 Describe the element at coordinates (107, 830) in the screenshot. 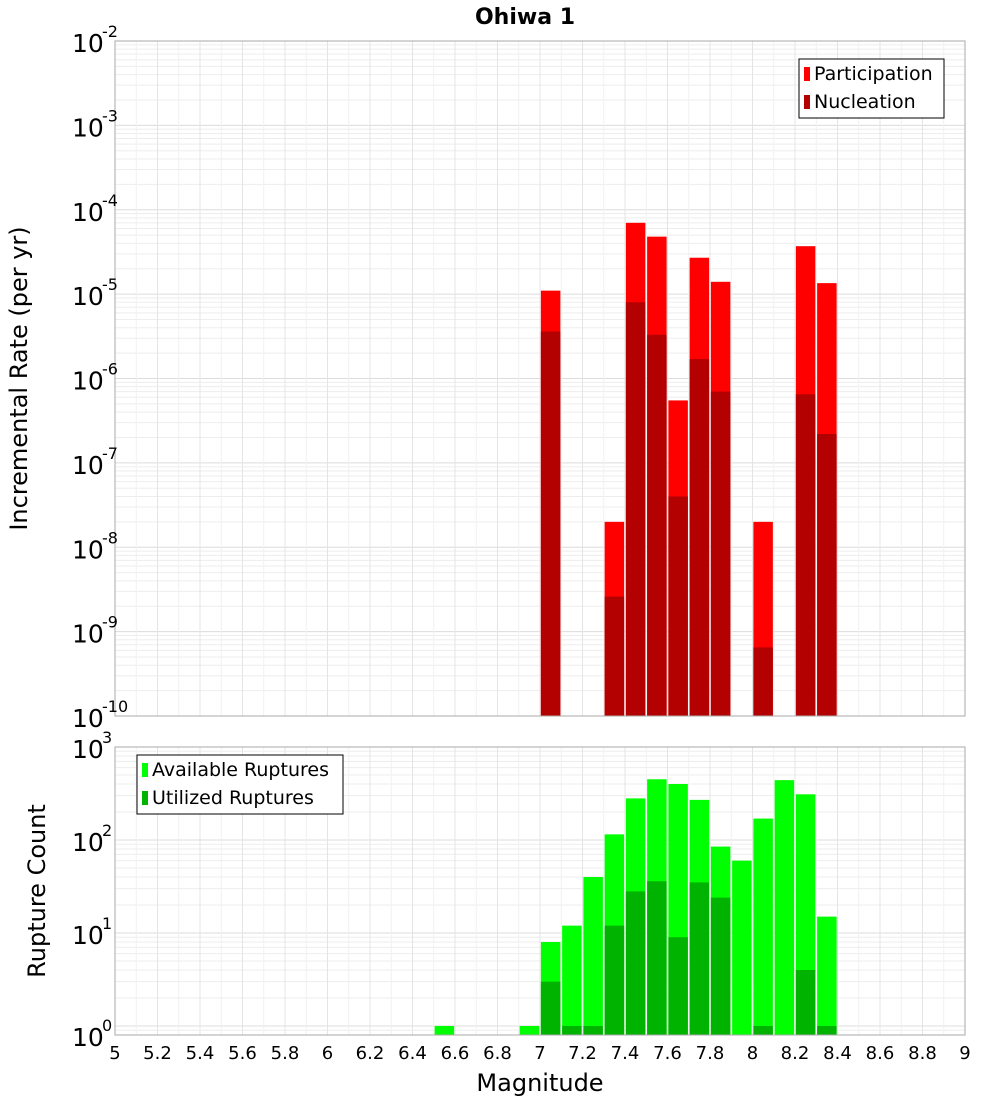

I see `y-tick-exponent: 2` at that location.